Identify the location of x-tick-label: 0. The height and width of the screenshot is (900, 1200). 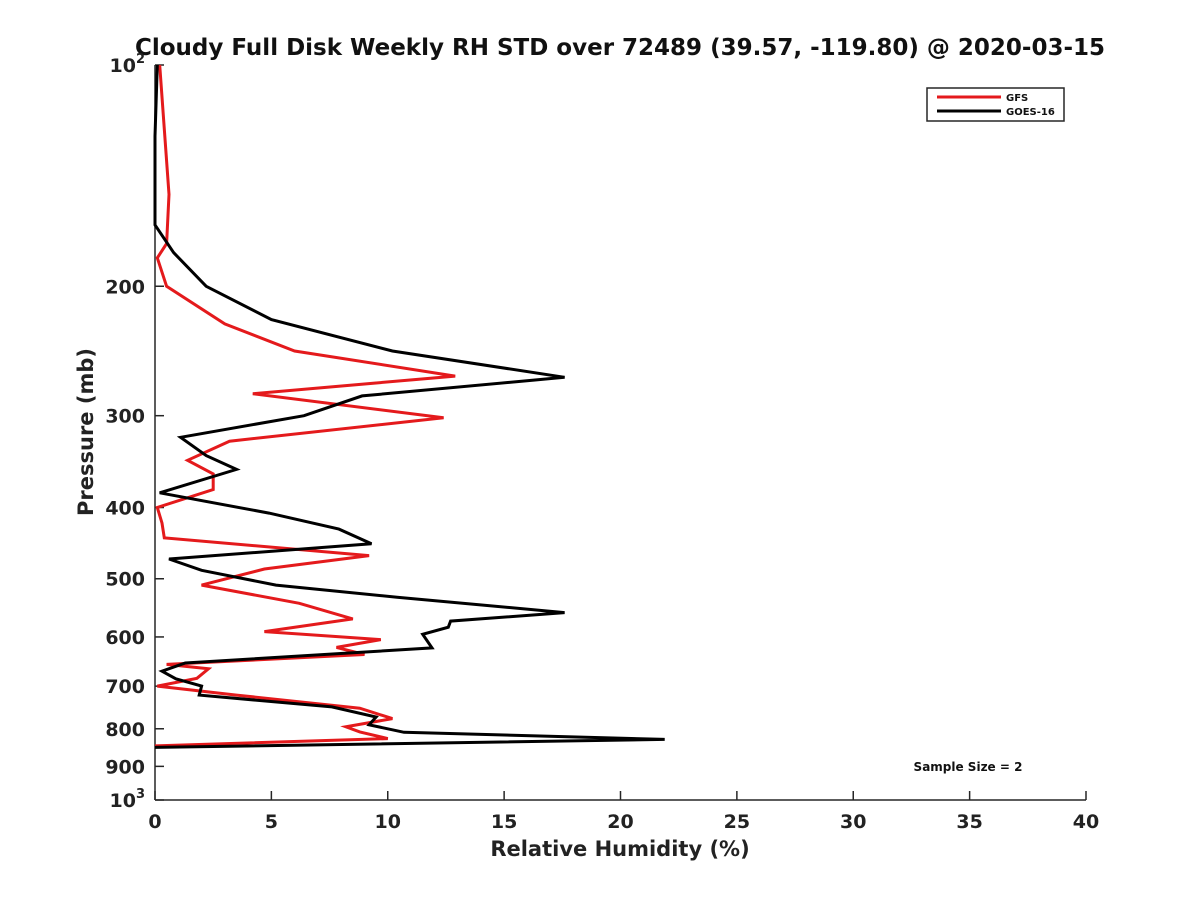
(154, 822).